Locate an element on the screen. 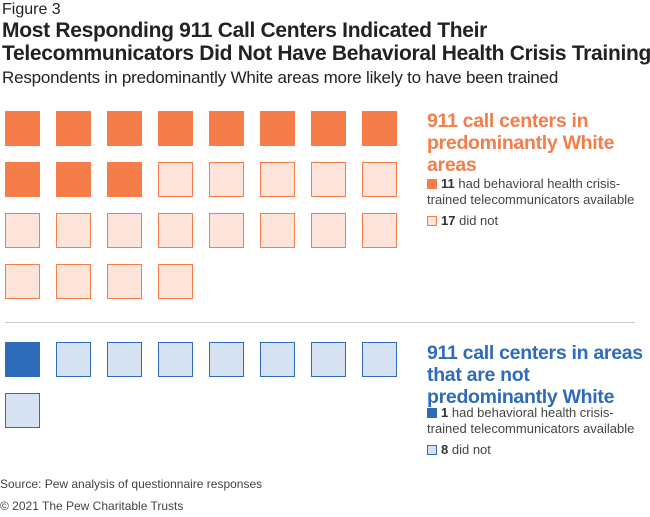 This screenshot has width=650, height=517. figure-label: Figure 3 is located at coordinates (31, 9).